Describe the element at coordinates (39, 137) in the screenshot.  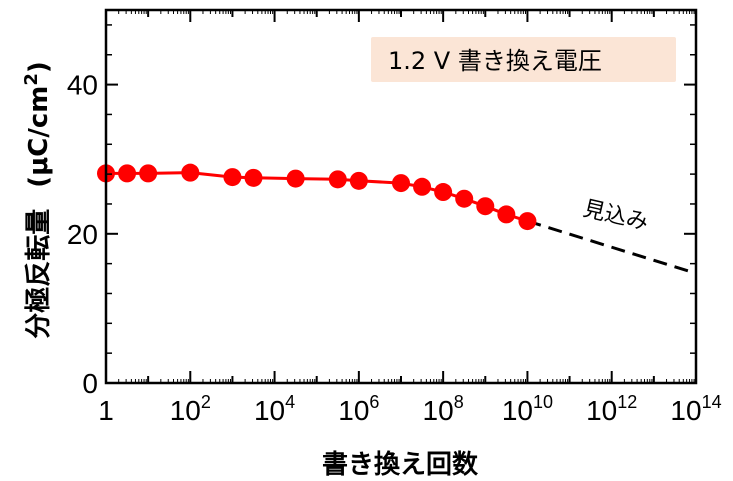
I see `y-axis-title-unit: (μC/cm` at that location.